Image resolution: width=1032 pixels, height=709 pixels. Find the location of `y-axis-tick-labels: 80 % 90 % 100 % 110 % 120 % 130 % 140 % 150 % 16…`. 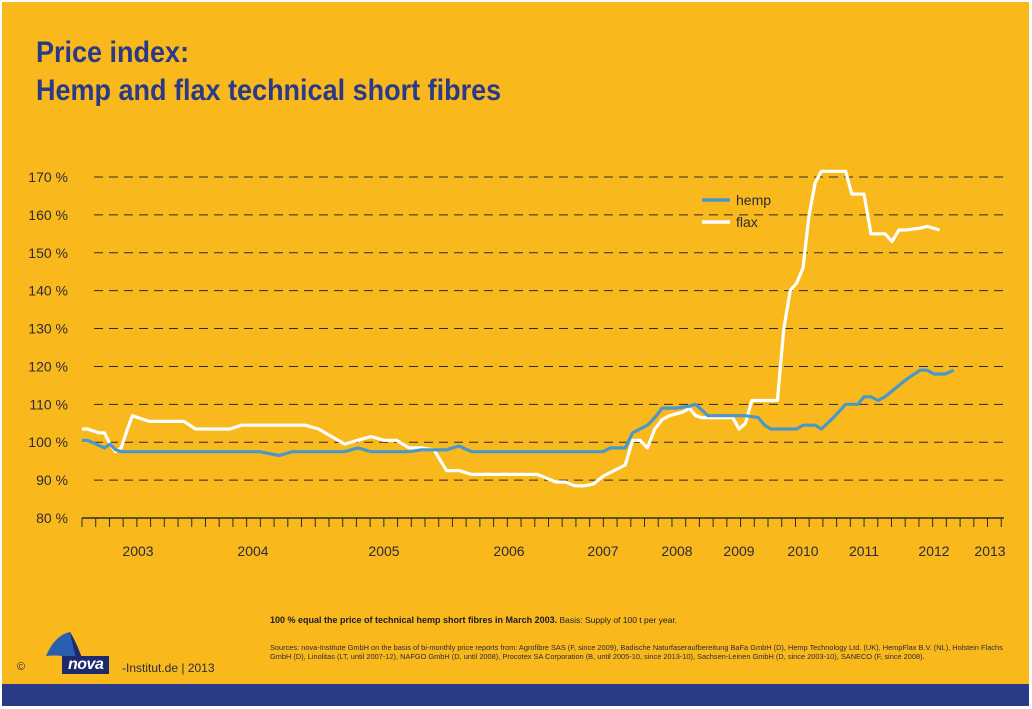

y-axis-tick-labels: 80 % 90 % 100 % 110 % 120 % 130 % 140 % 150 % 16… is located at coordinates (48, 347).